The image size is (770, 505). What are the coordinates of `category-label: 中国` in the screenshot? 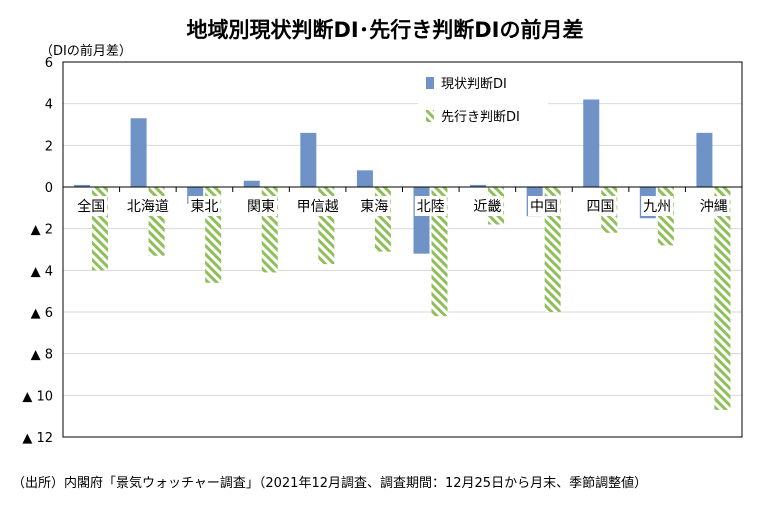 It's located at (544, 207).